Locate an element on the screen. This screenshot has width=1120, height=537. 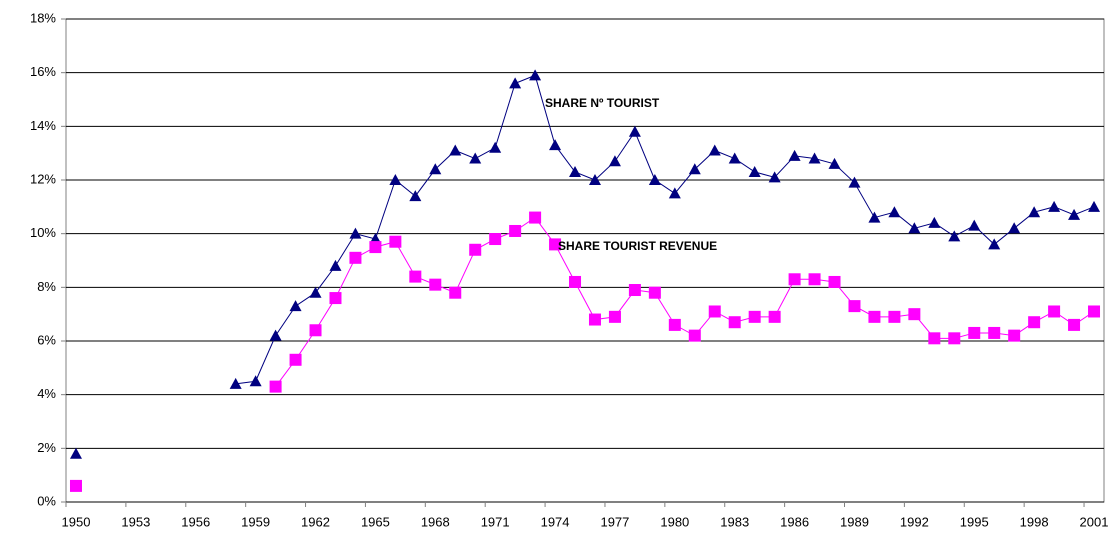
y-tick-label: 10% is located at coordinates (43, 232).